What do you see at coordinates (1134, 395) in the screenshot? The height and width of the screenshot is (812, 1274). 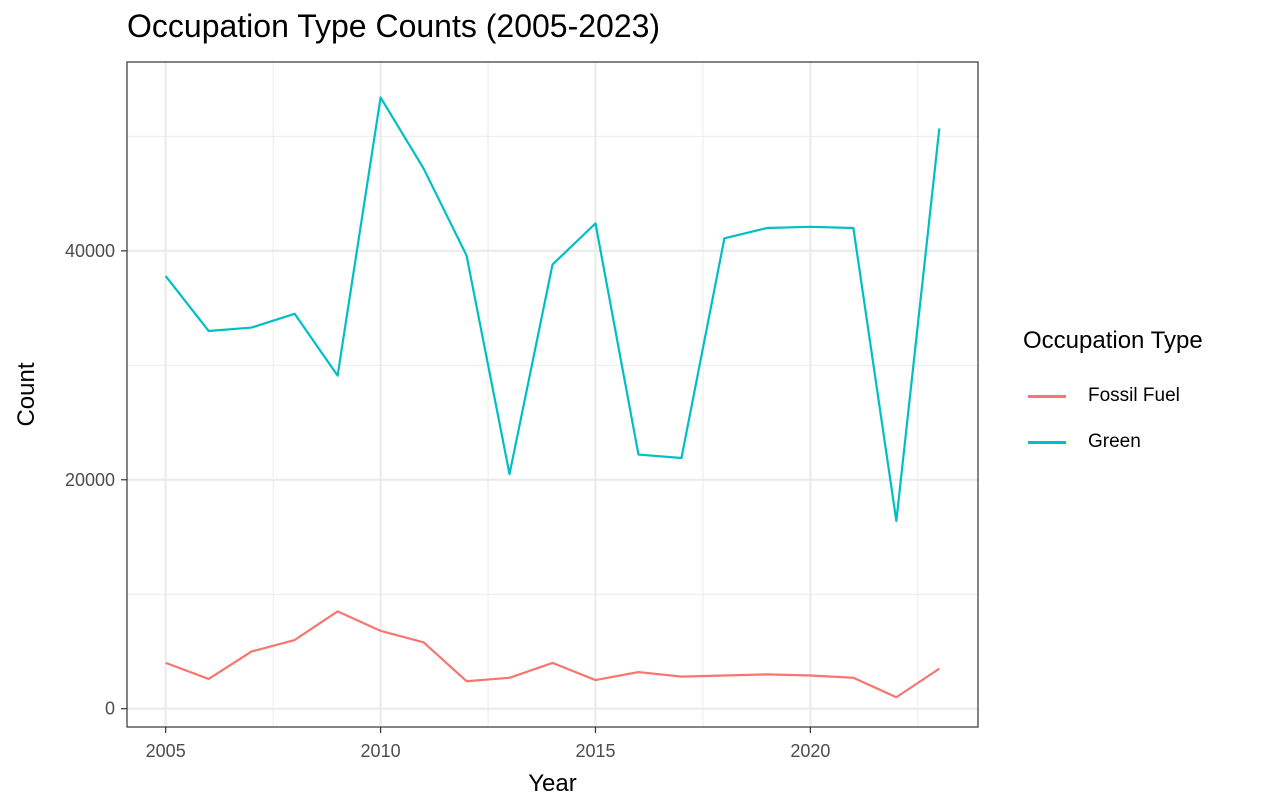 I see `legend-label-fossil-fuel: Fossil Fuel` at bounding box center [1134, 395].